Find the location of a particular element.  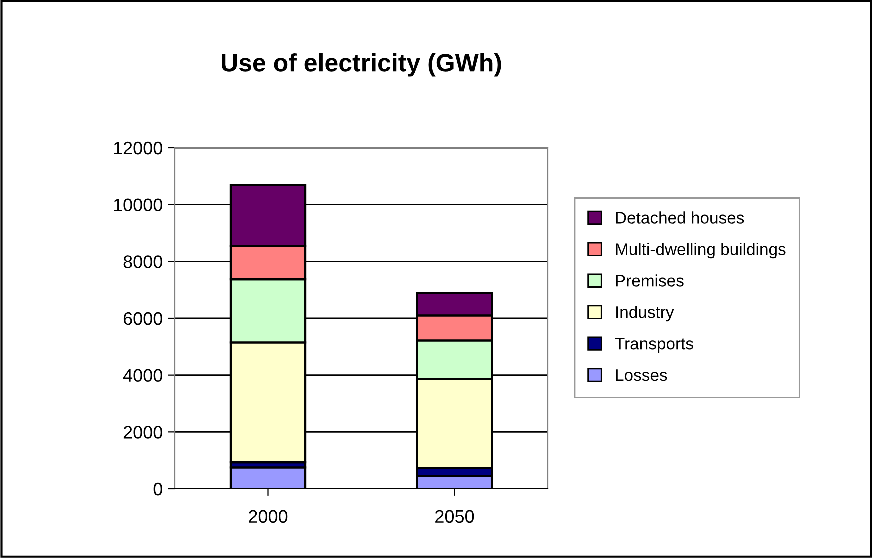

legend-label: Premises is located at coordinates (650, 280).